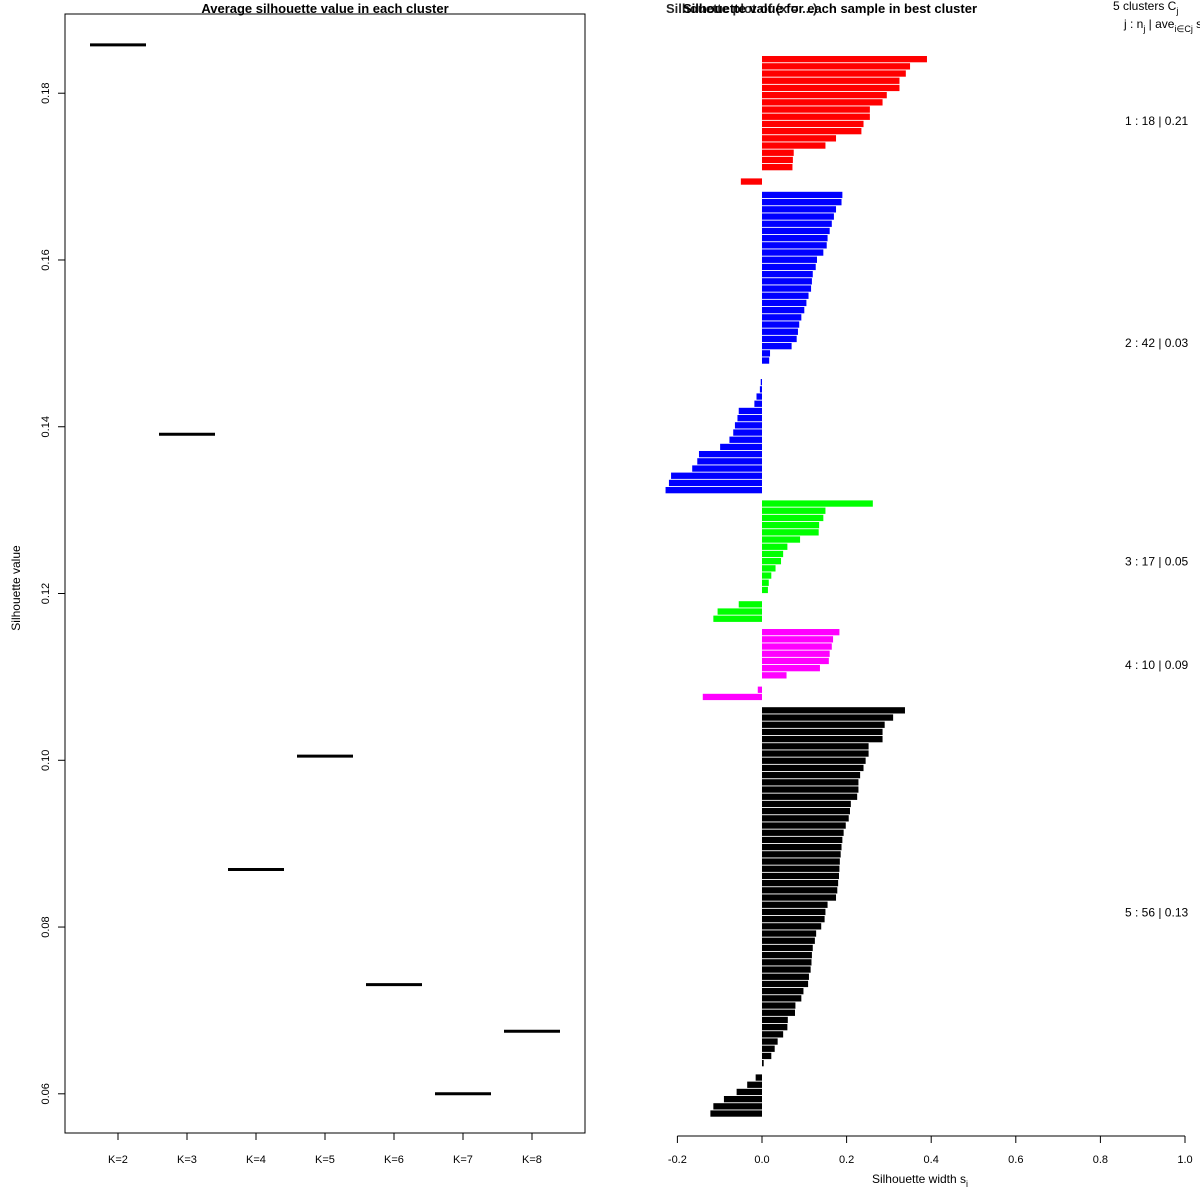 The height and width of the screenshot is (1200, 1200). Describe the element at coordinates (1156, 121) in the screenshot. I see `cluster-label: 1 : 18 | 0.21` at that location.